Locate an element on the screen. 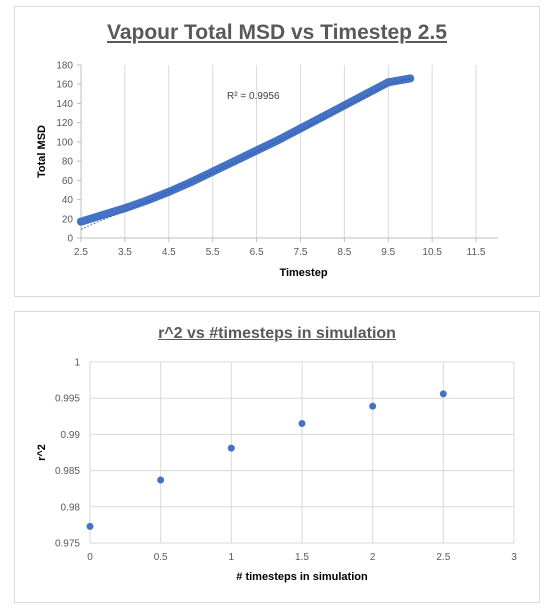 The width and height of the screenshot is (556, 614). x-tick-label: 11.5 is located at coordinates (476, 252).